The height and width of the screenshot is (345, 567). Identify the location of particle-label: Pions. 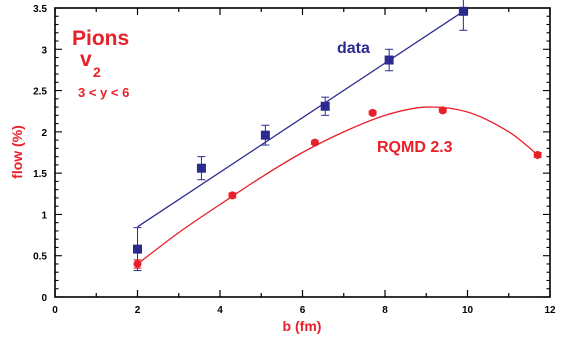
(100, 38).